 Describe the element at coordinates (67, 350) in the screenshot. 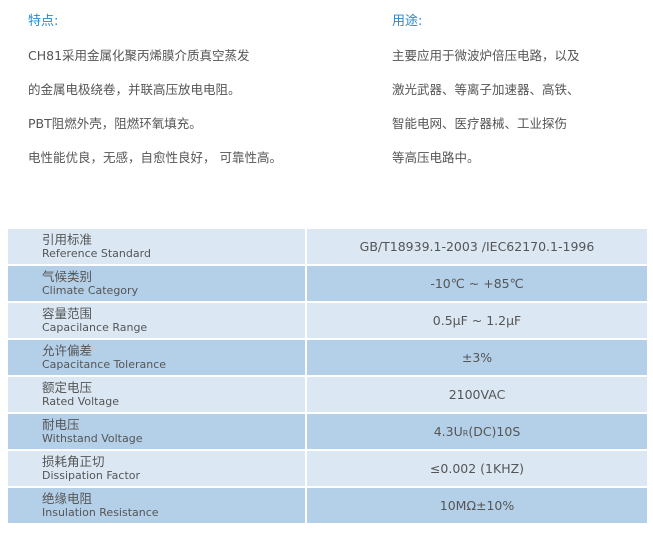

I see `spec-label-cn: 允许偏差` at that location.